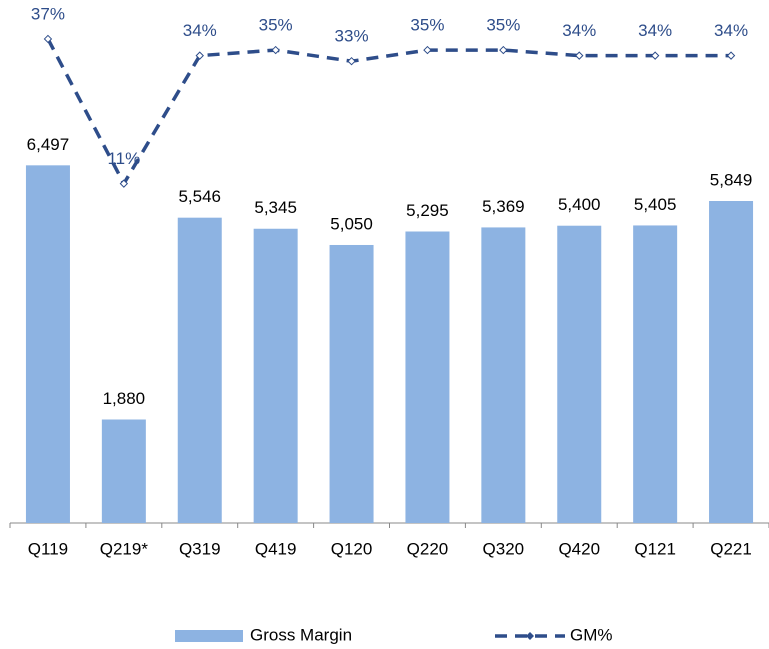  Describe the element at coordinates (124, 548) in the screenshot. I see `x-tick-label: Q219*` at that location.